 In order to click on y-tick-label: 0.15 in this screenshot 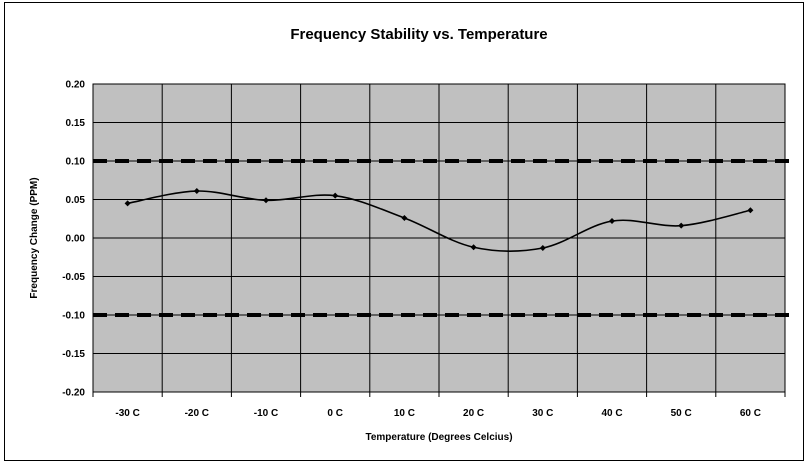, I will do `click(76, 123)`.